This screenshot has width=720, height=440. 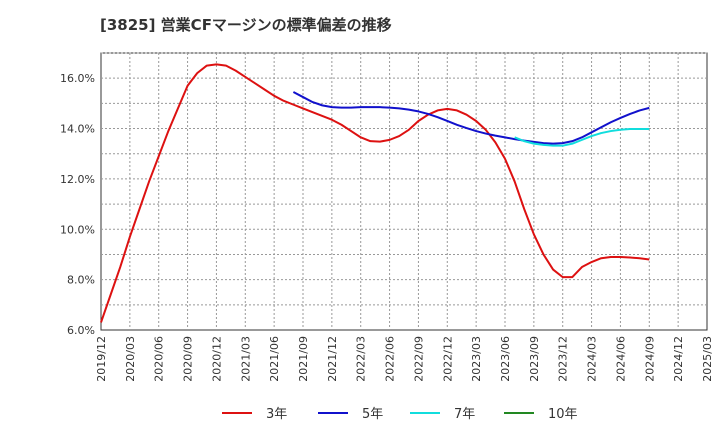 I want to click on legend: 3年 5年 7年 10年, so click(x=400, y=414).